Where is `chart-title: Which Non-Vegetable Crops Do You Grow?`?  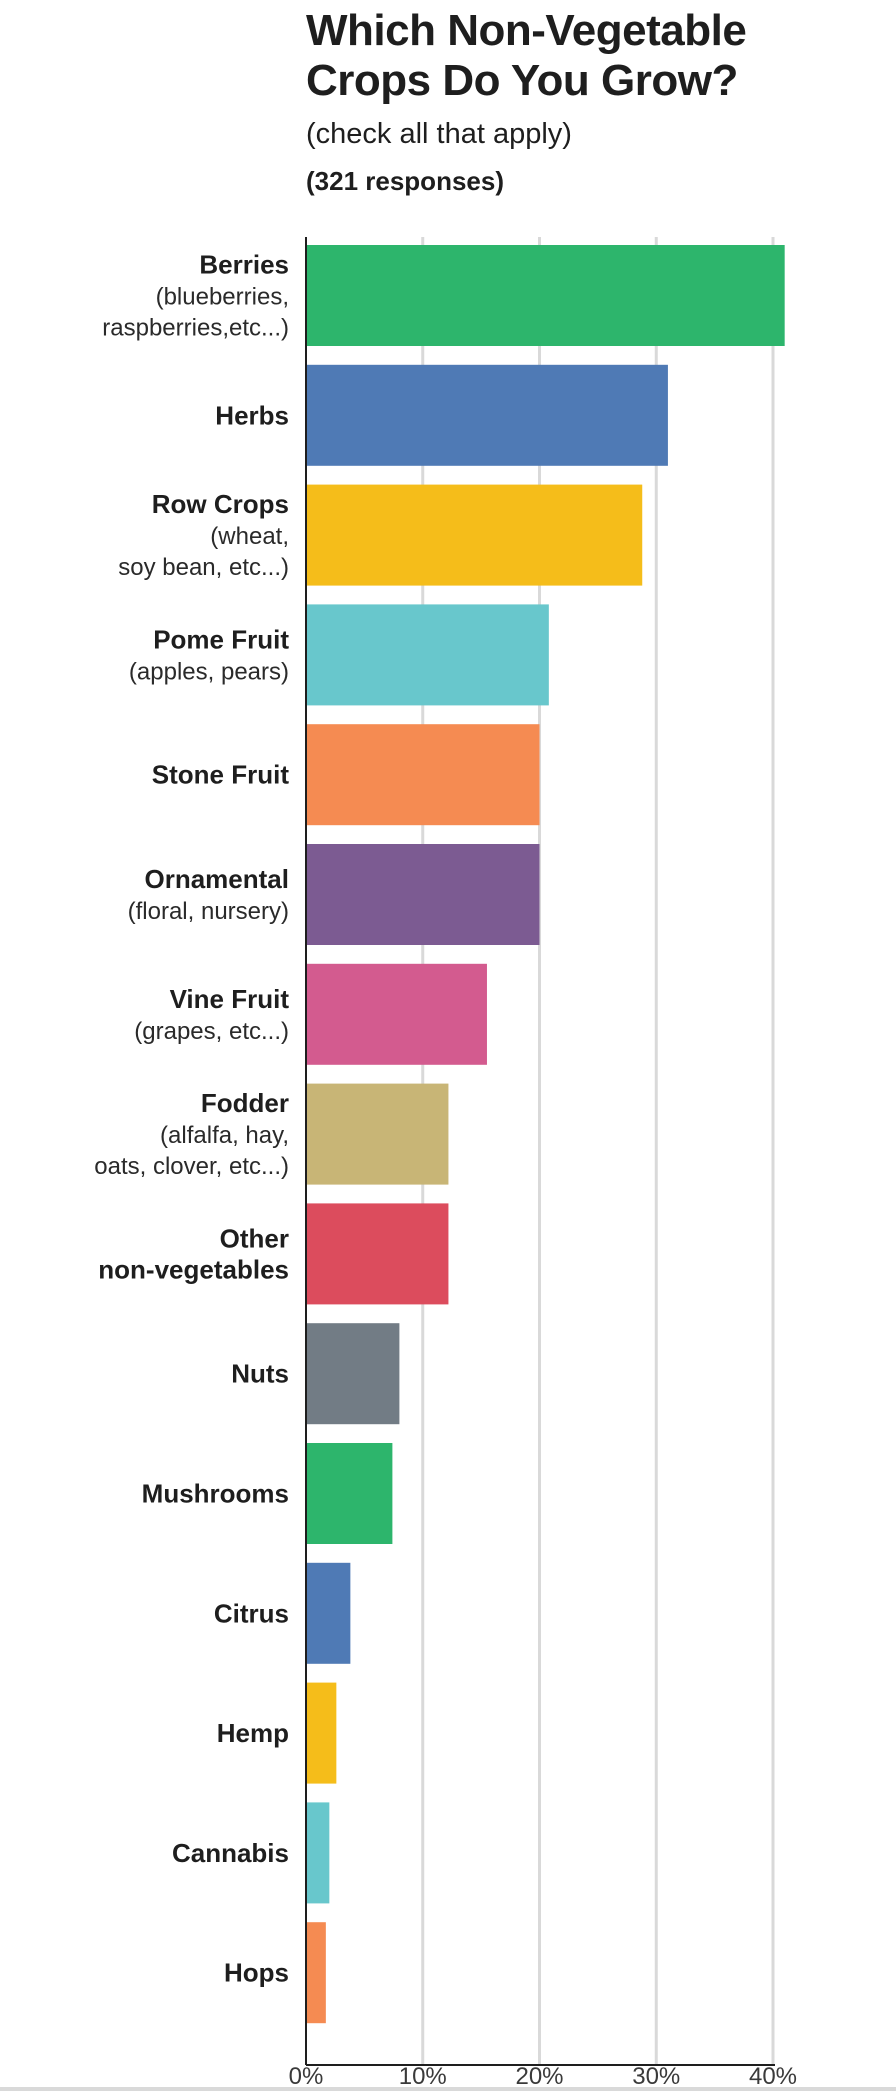
chart-title: Which Non-Vegetable Crops Do You Grow? is located at coordinates (526, 55).